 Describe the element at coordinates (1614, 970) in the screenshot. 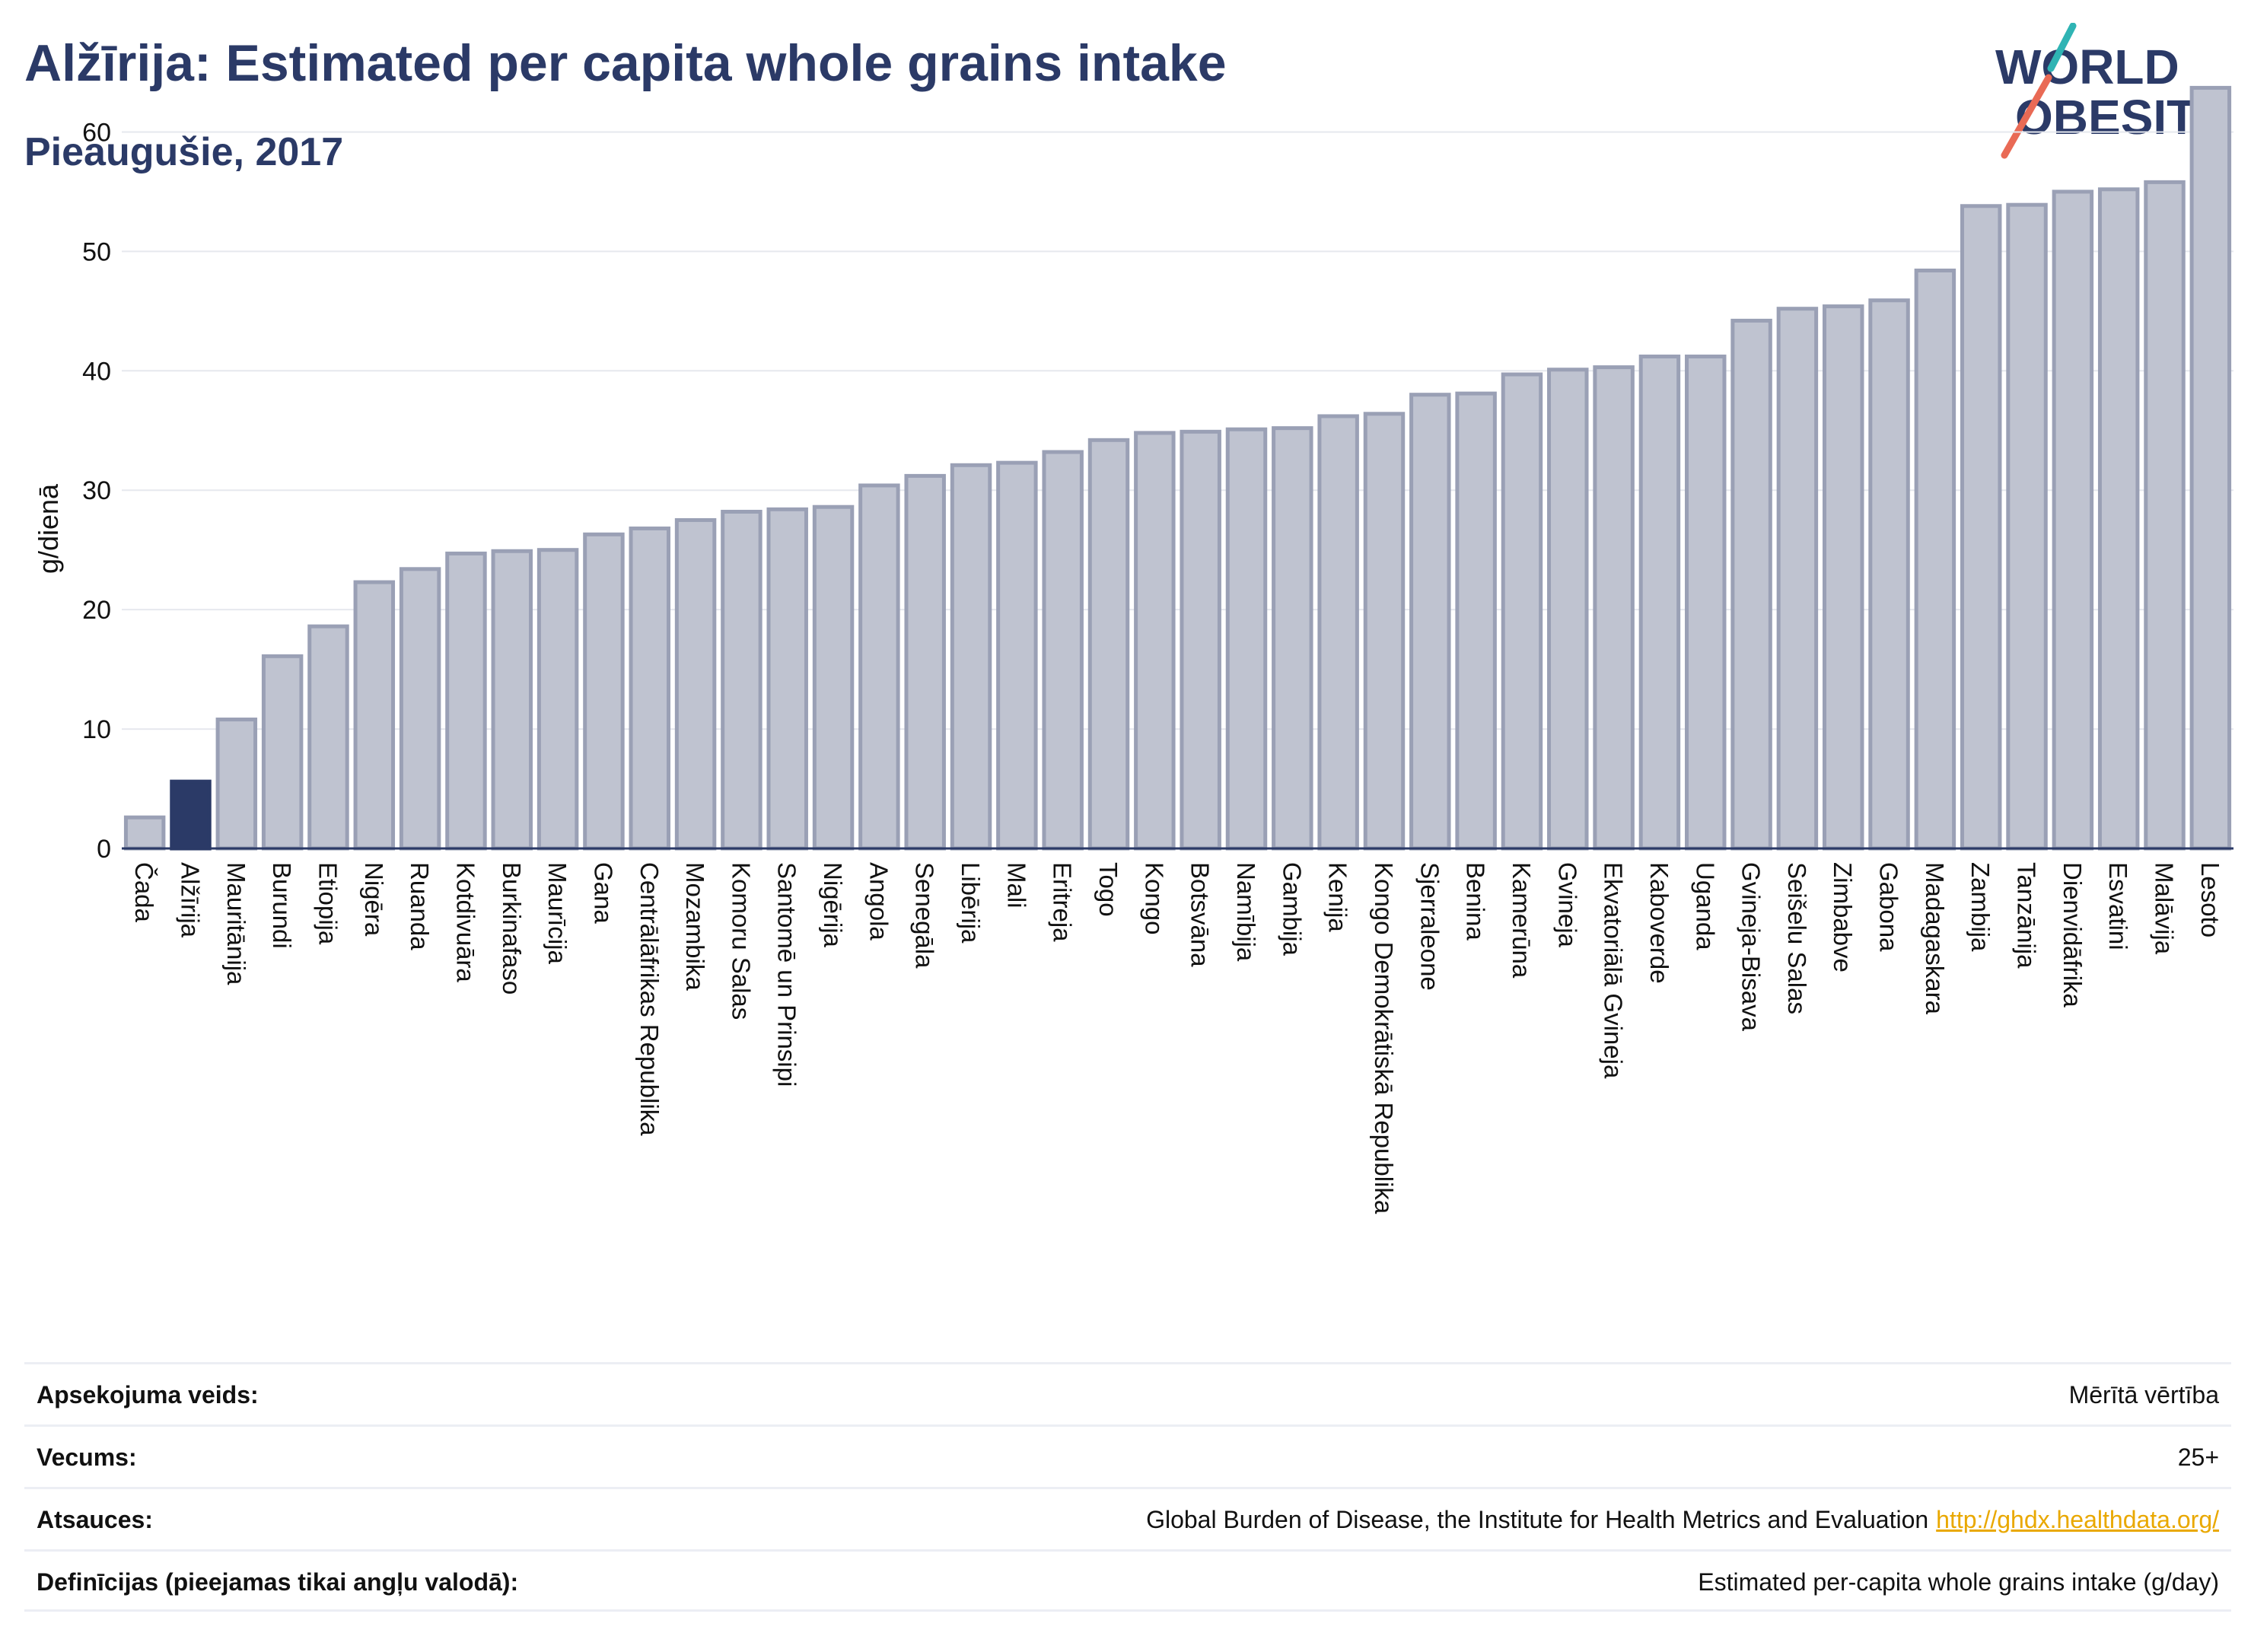

I see `x-tick-label: Ekvatoriālā Gvineja` at that location.